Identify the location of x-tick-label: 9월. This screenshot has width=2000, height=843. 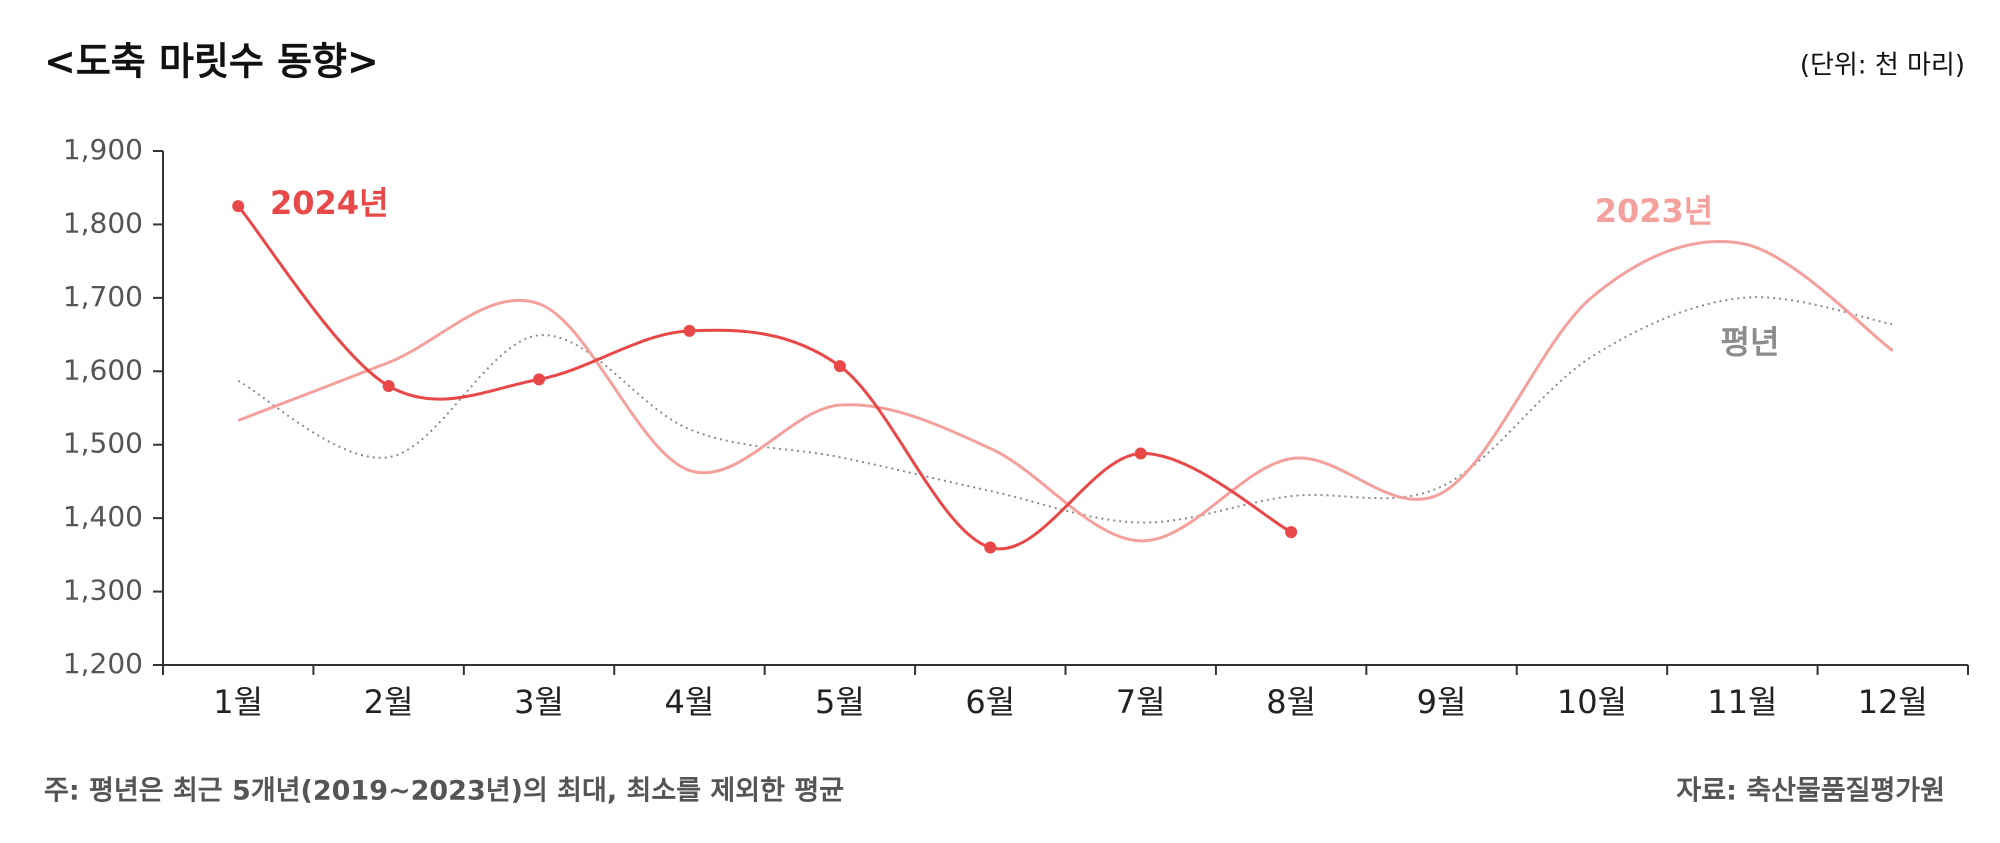
(1442, 702).